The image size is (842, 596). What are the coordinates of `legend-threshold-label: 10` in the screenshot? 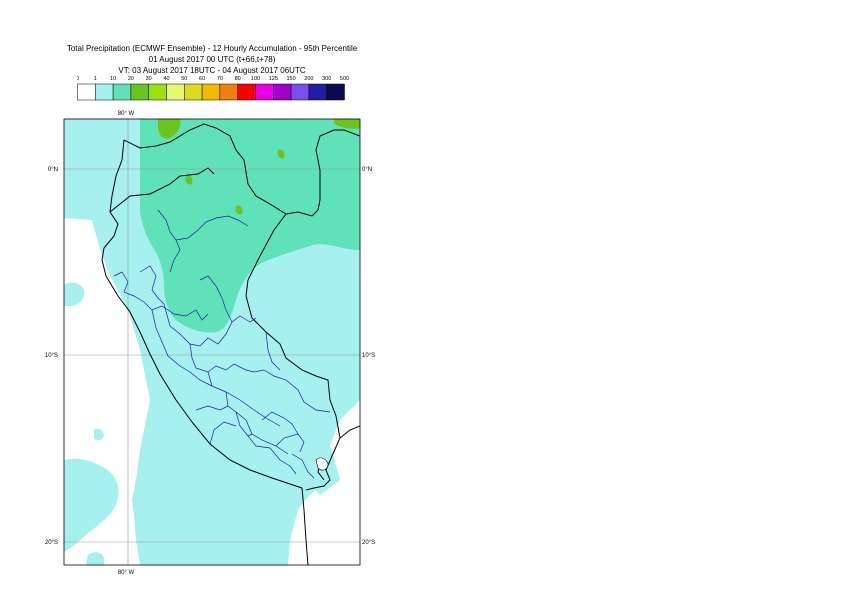 It's located at (113, 79).